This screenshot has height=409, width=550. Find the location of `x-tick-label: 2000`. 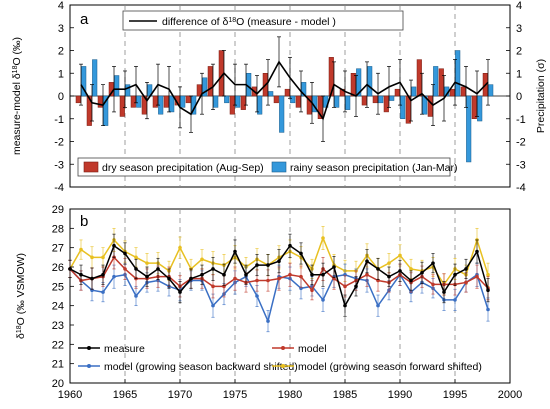

x-tick-label: 2000 is located at coordinates (510, 395).